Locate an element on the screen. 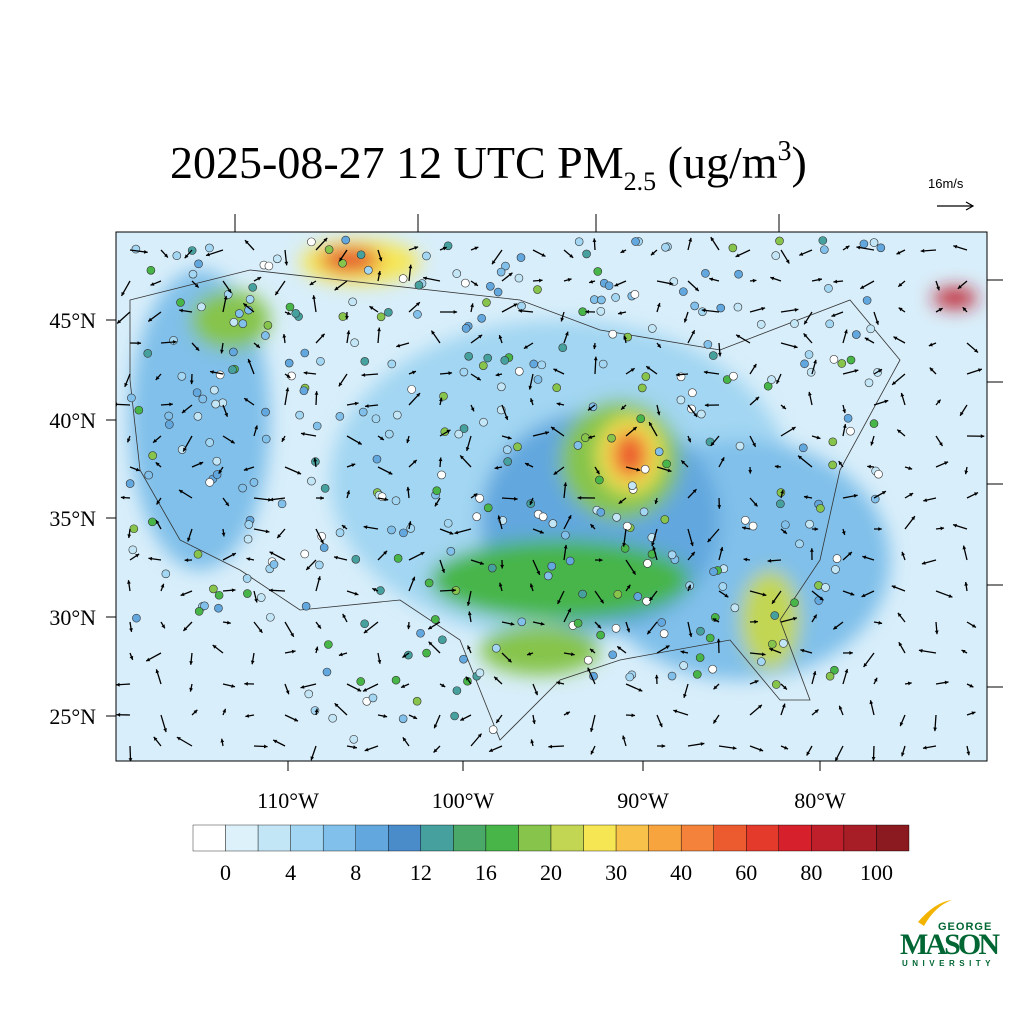 This screenshot has width=1024, height=1024. title: 2025-08-27 12 UTC PM2.5 (ug/m3) is located at coordinates (488, 166).